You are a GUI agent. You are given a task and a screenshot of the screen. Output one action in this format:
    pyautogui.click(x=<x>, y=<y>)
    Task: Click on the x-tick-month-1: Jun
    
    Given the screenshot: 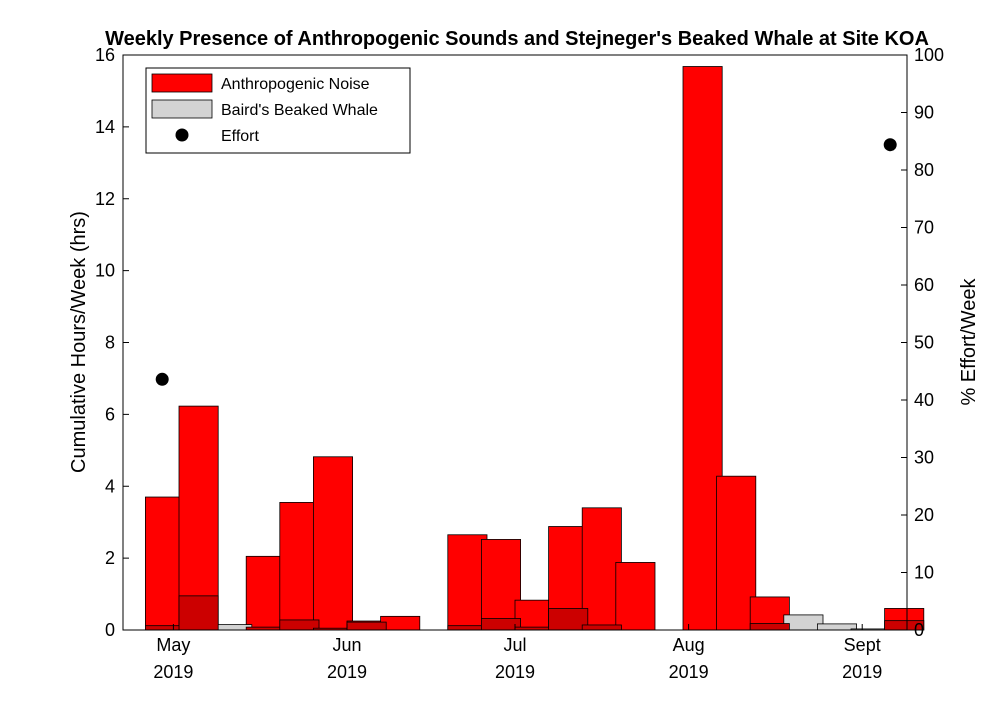 What is the action you would take?
    pyautogui.click(x=346, y=645)
    